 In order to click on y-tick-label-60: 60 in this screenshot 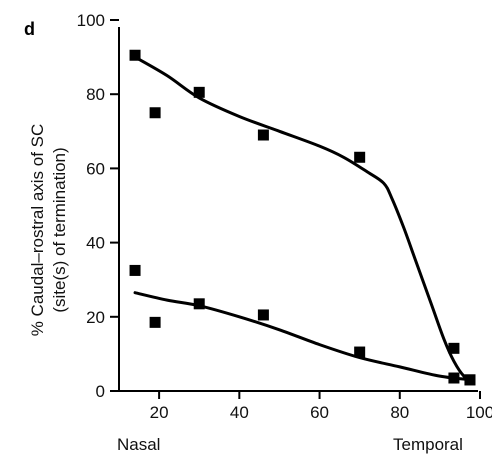, I will do `click(95, 168)`.